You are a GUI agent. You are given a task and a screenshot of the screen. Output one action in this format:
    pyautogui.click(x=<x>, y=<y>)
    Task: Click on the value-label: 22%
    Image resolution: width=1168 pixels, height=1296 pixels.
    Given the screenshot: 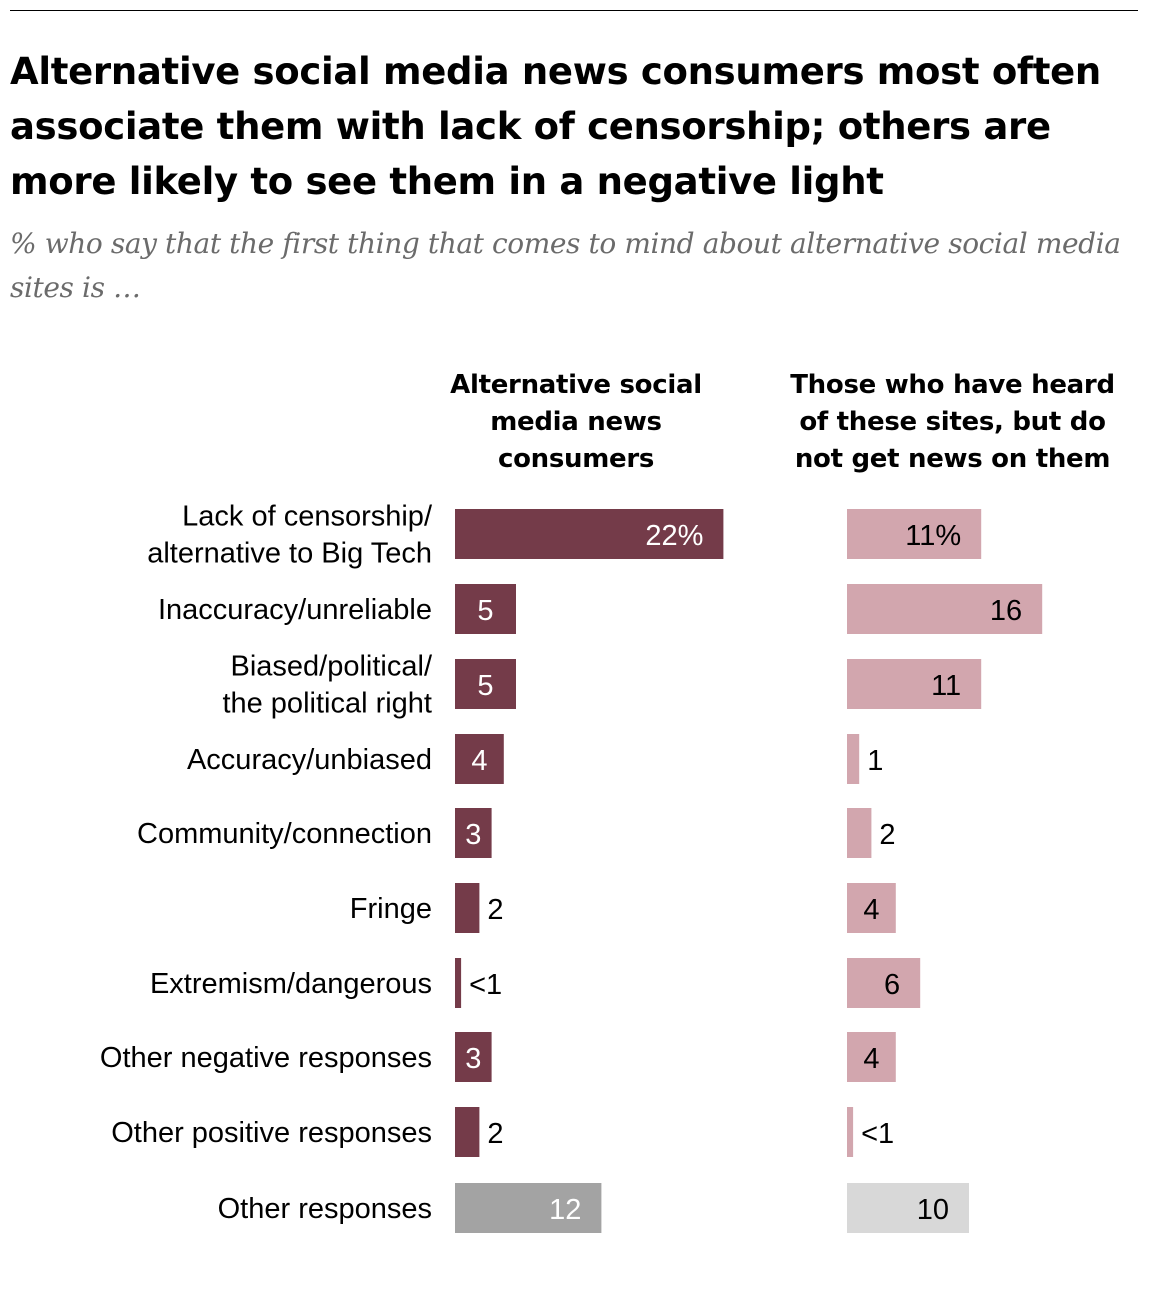 What is the action you would take?
    pyautogui.click(x=674, y=536)
    